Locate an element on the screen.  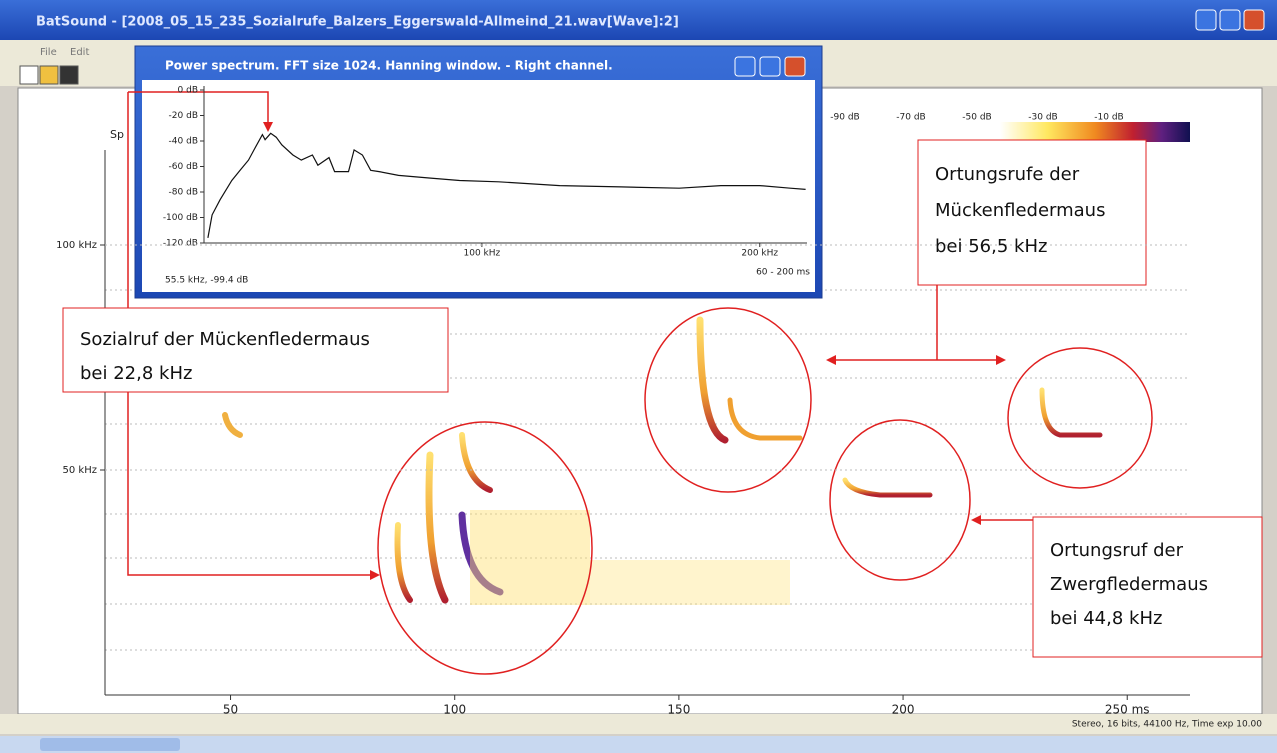
annotation-text: bei 44,8 kHz is located at coordinates (1106, 618).